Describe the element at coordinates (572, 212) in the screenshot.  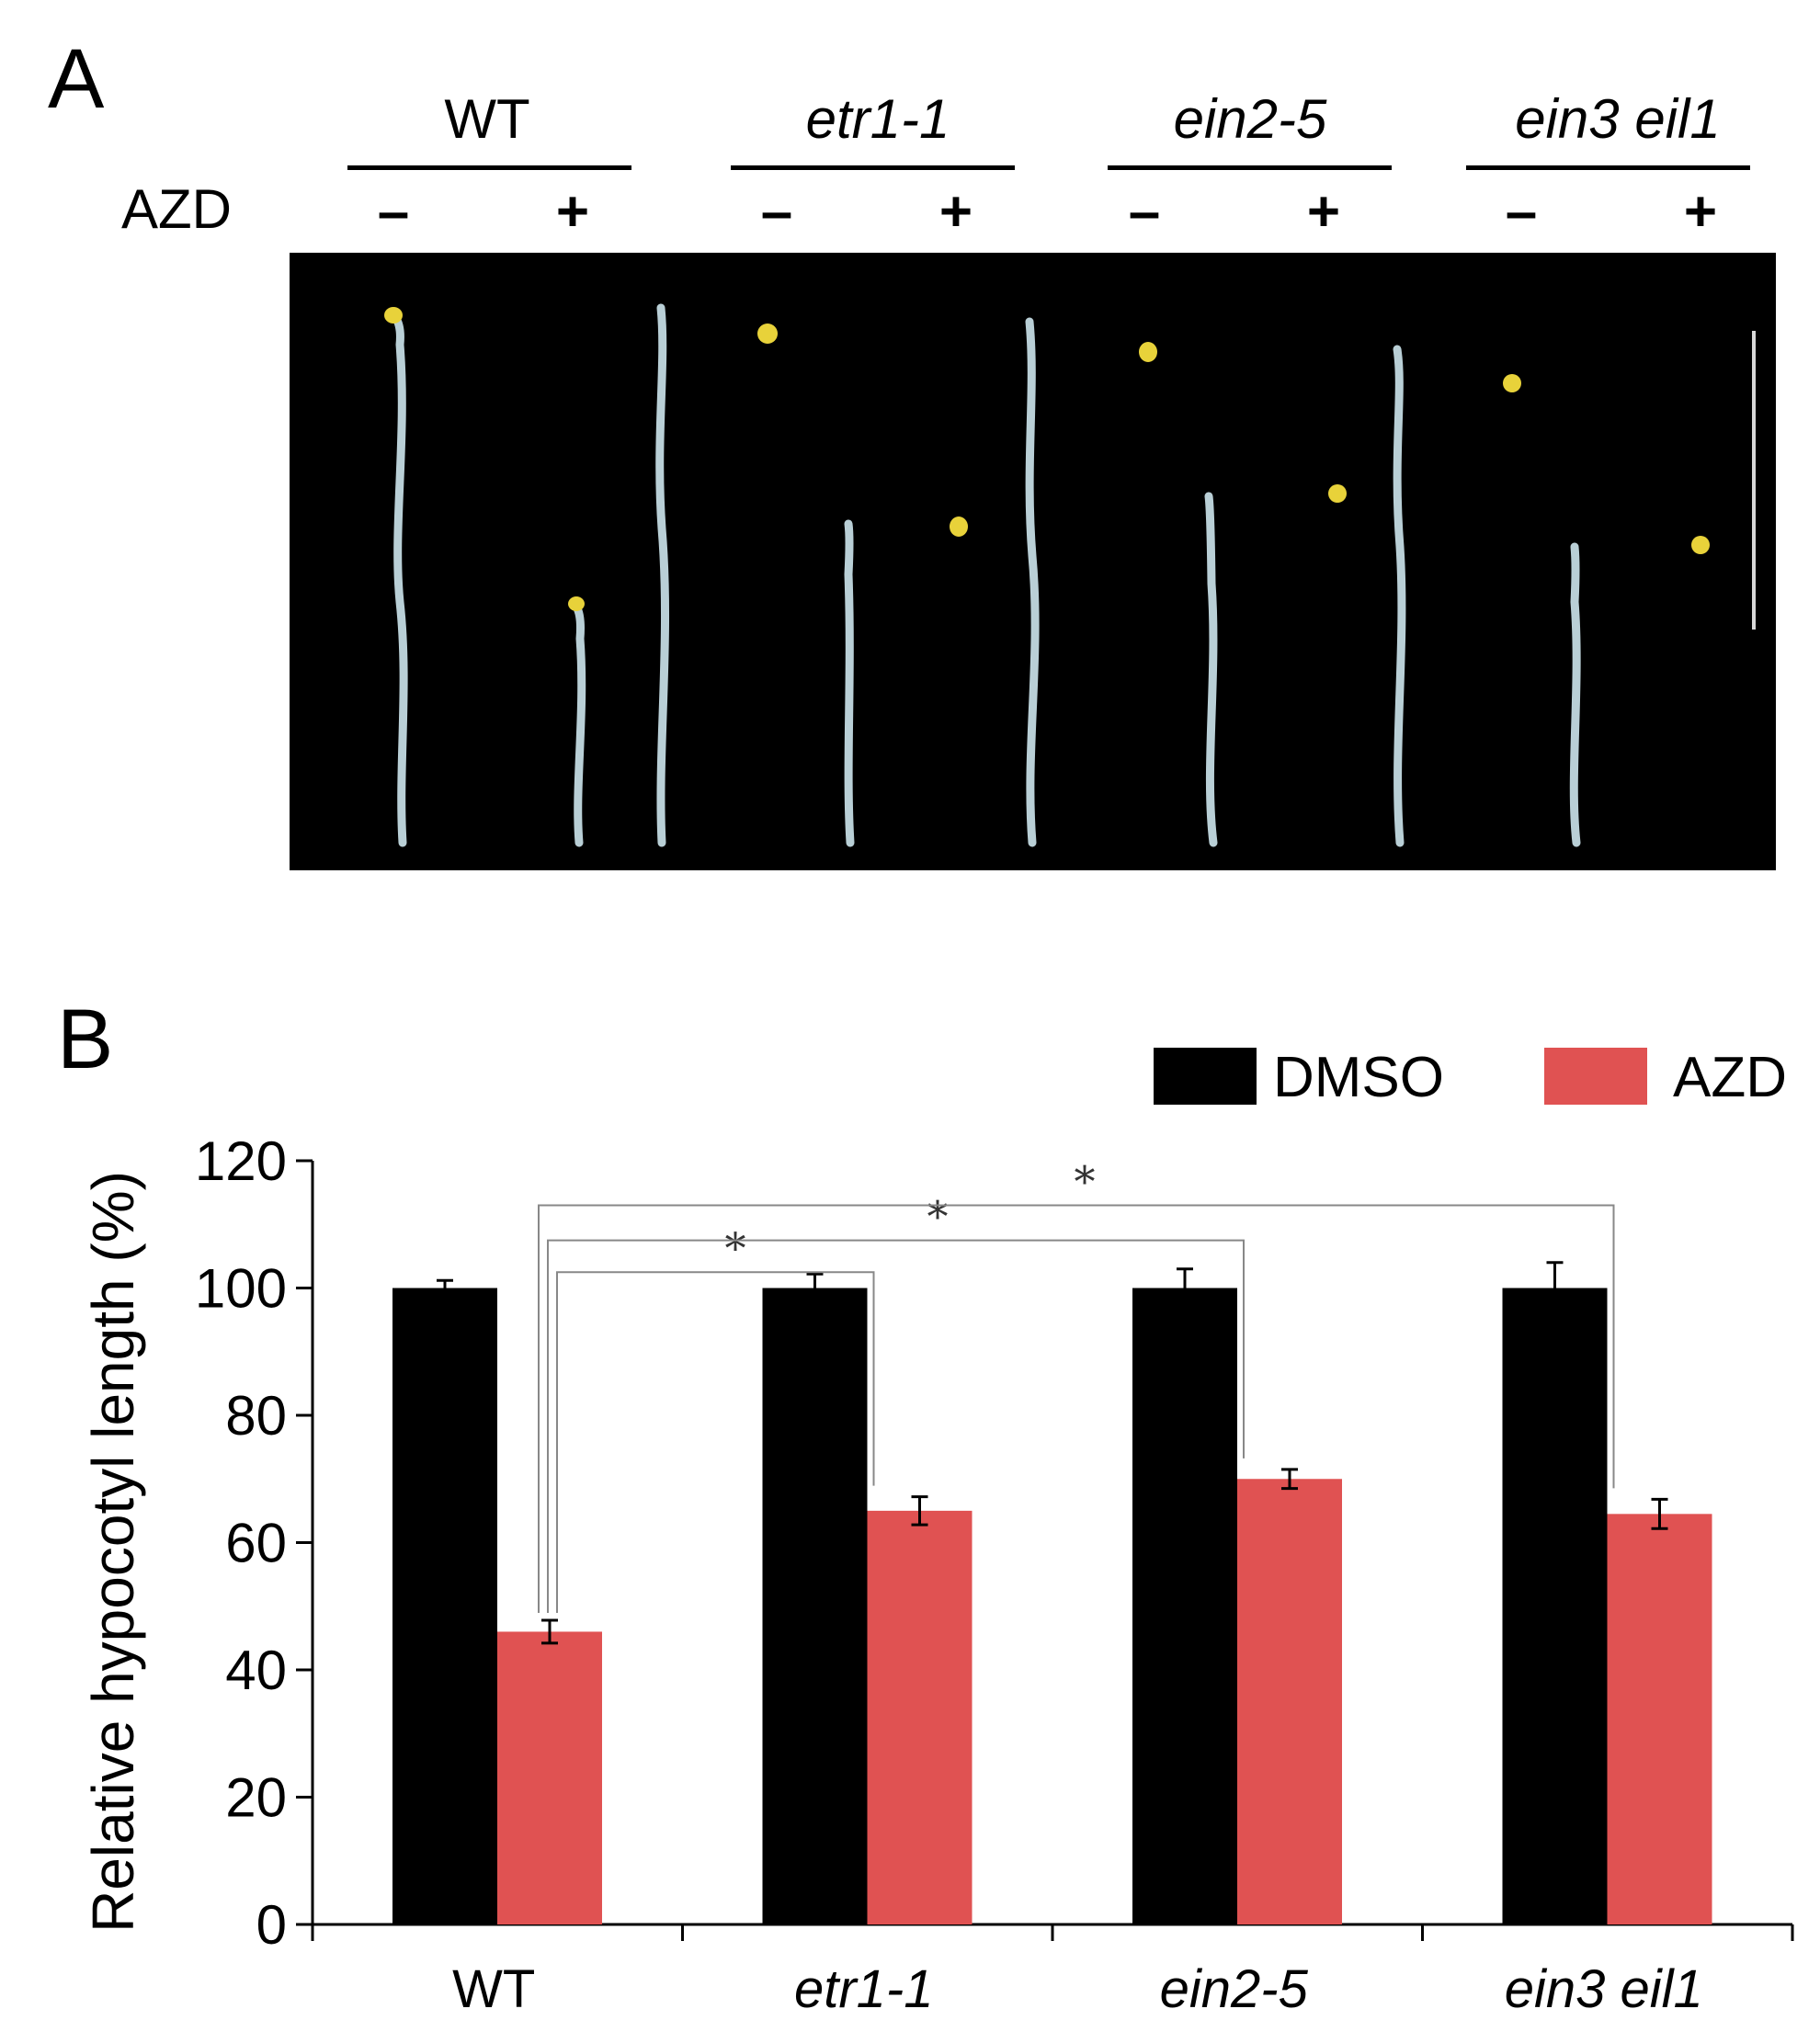
I see `treatment-plus-wt: +` at that location.